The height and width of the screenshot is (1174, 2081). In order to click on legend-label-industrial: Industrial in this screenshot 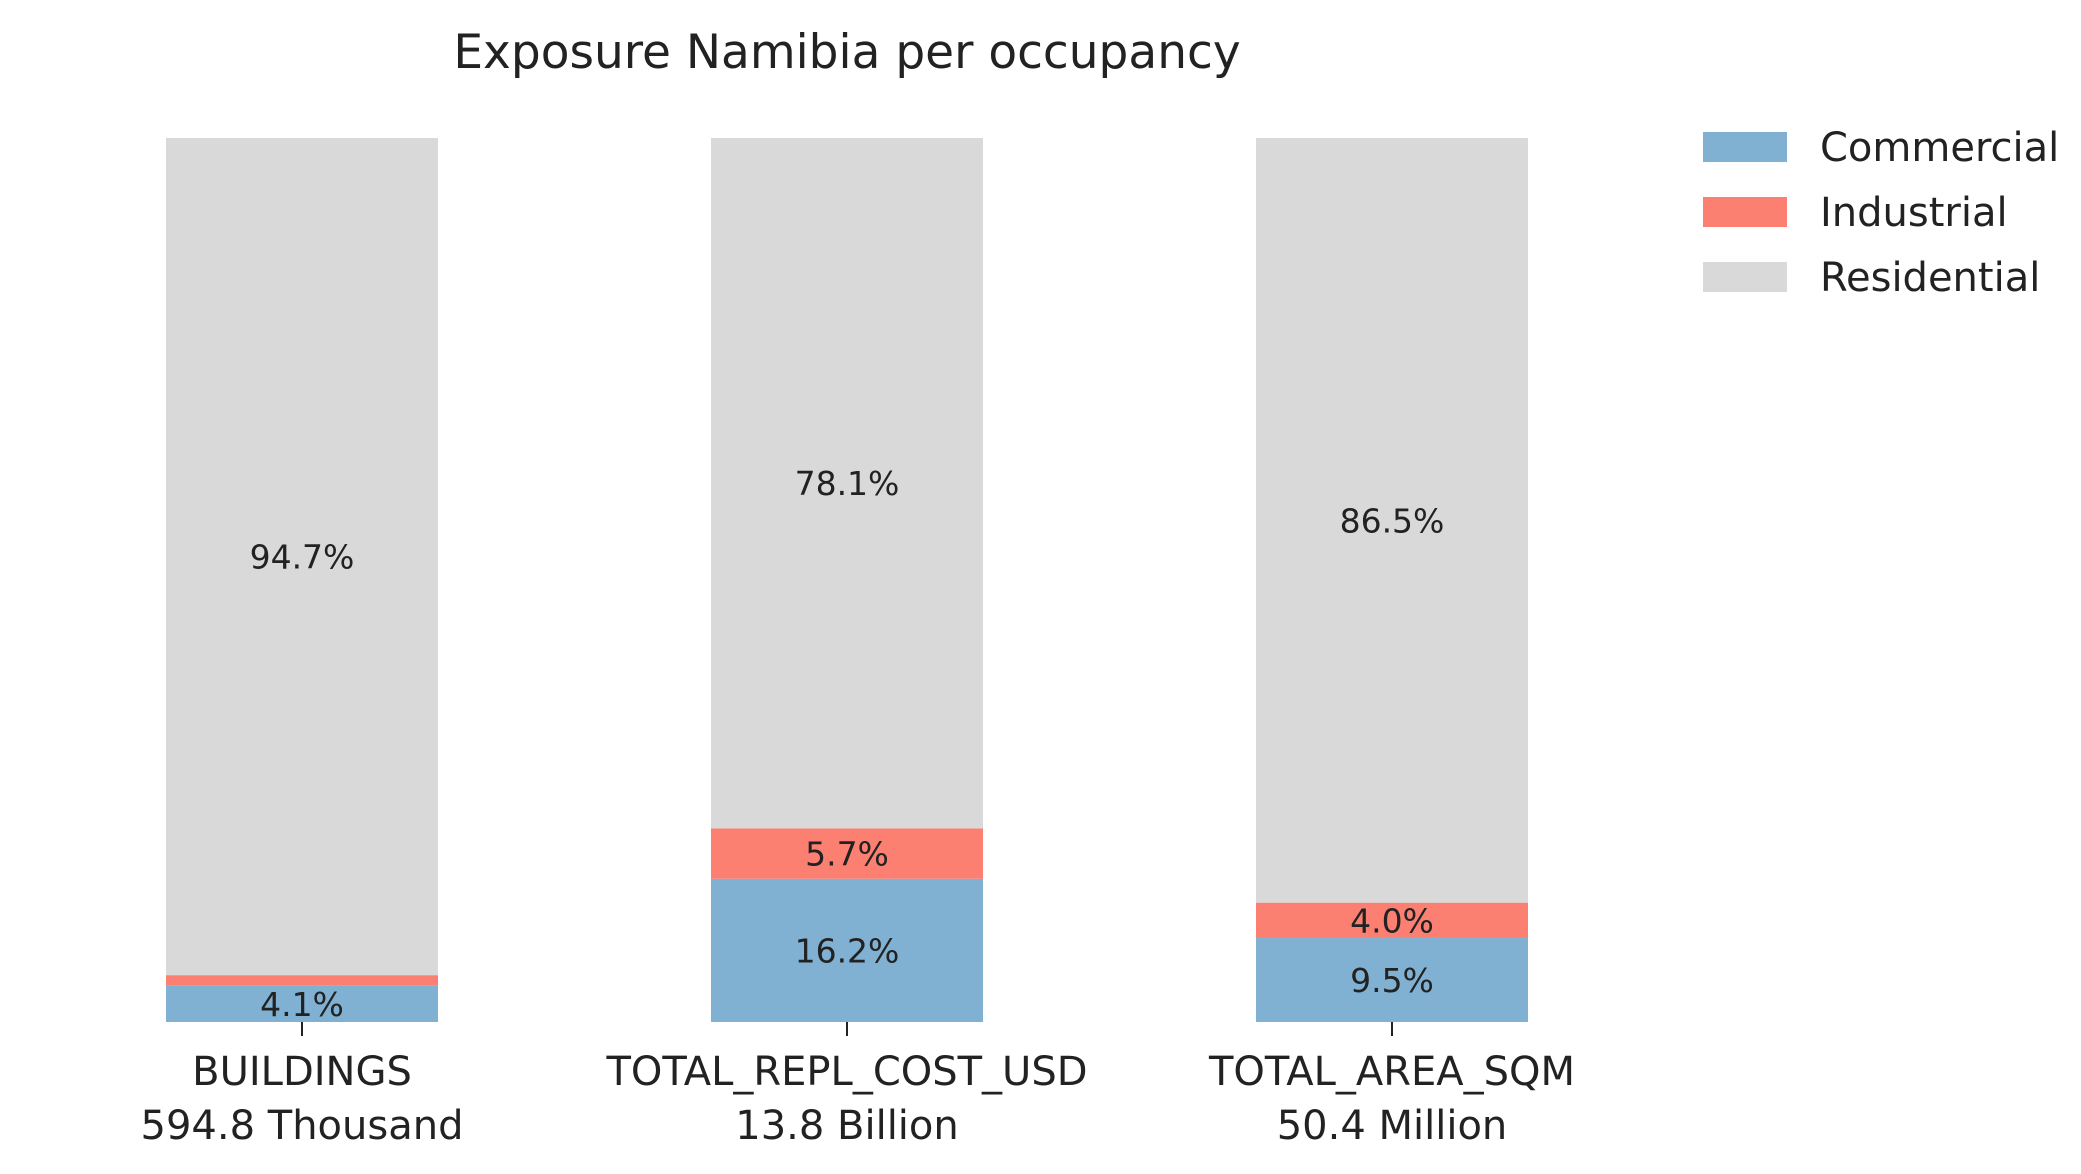, I will do `click(1914, 213)`.